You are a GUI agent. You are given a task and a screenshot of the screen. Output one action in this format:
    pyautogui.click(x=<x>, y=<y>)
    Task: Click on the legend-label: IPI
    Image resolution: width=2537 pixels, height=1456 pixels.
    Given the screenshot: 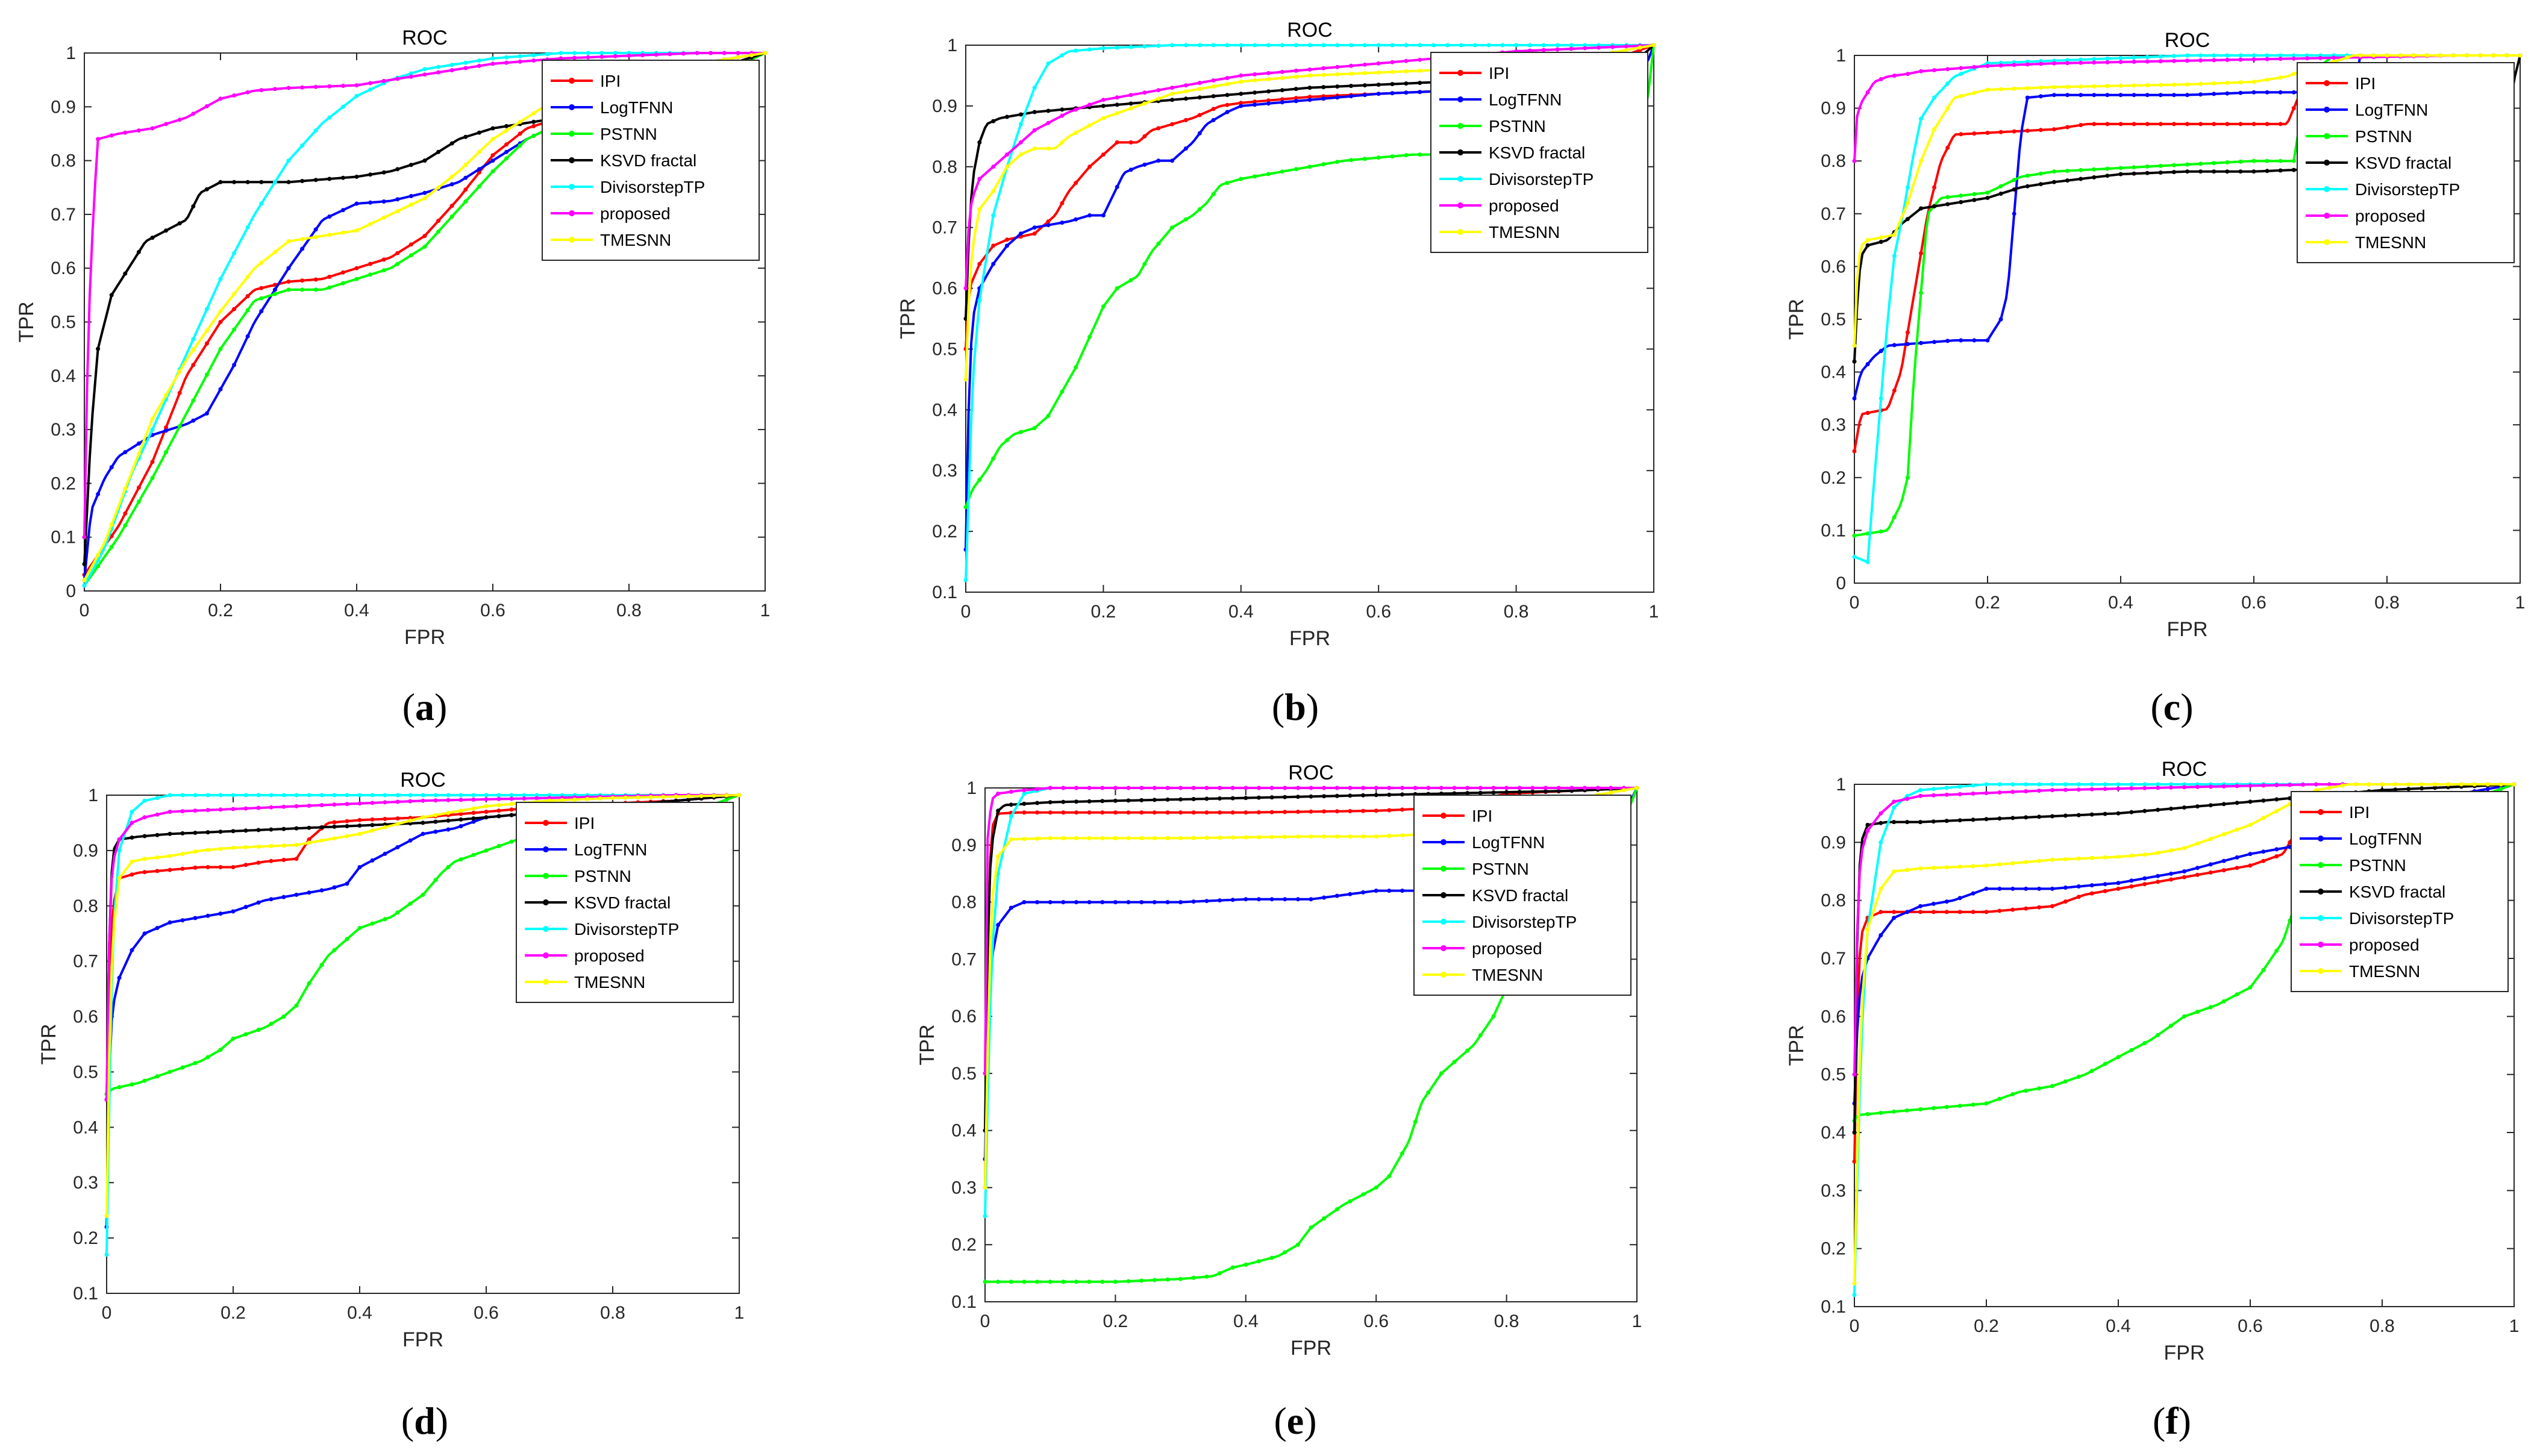 What is the action you would take?
    pyautogui.click(x=584, y=824)
    